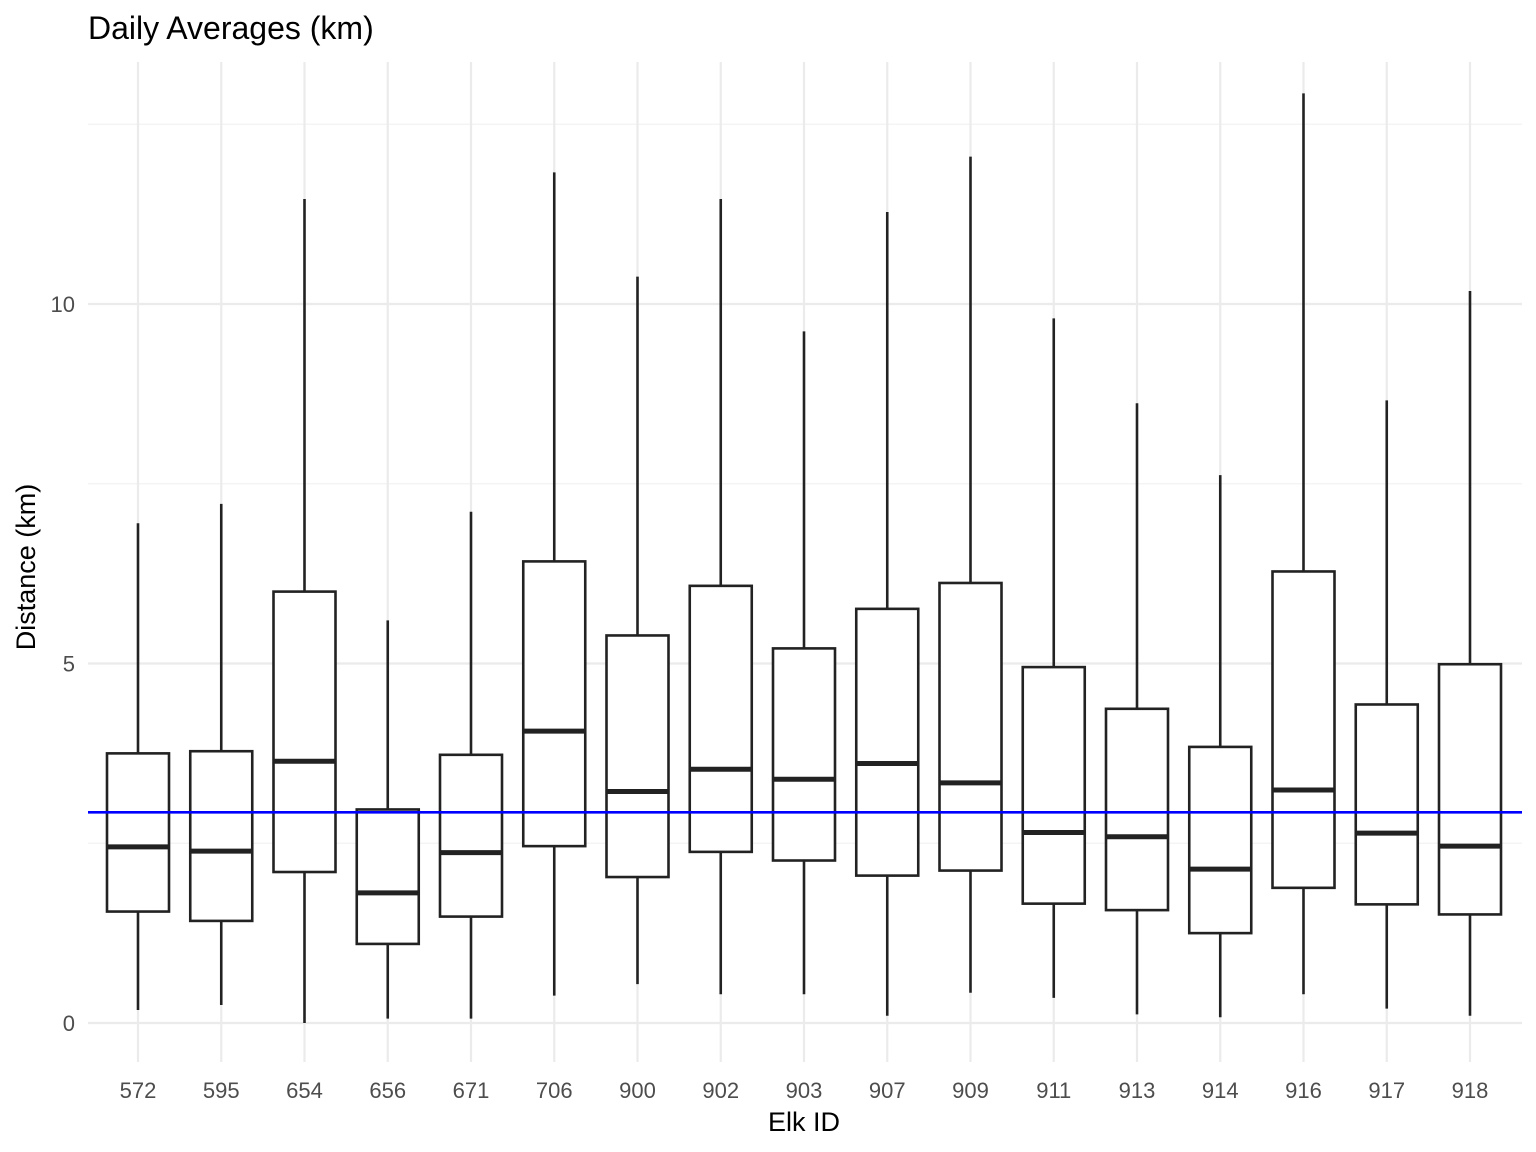  I want to click on x-tick-label: 917, so click(1386, 1090).